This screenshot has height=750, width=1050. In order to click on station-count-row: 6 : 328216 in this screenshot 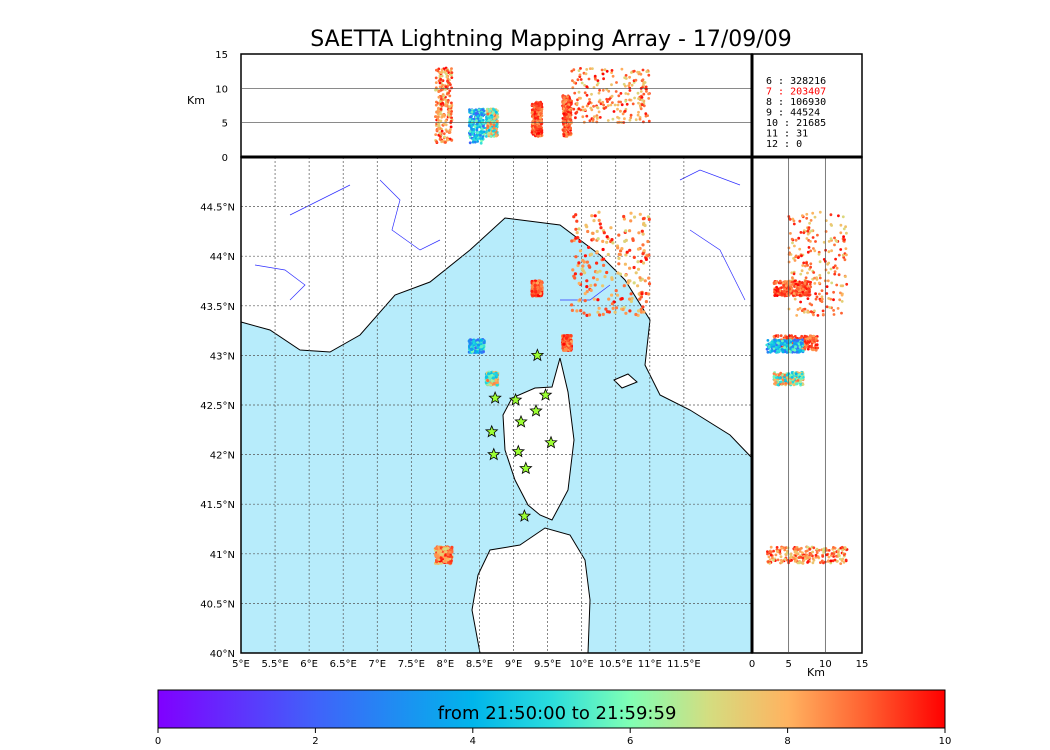, I will do `click(796, 81)`.